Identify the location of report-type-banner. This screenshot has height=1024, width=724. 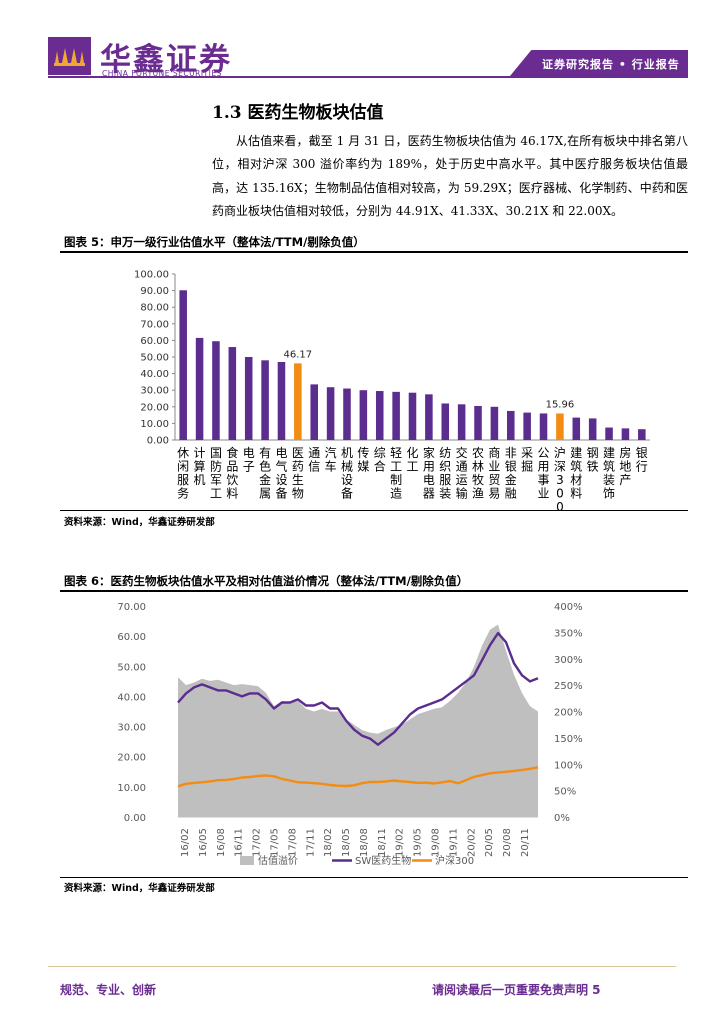
(599, 63).